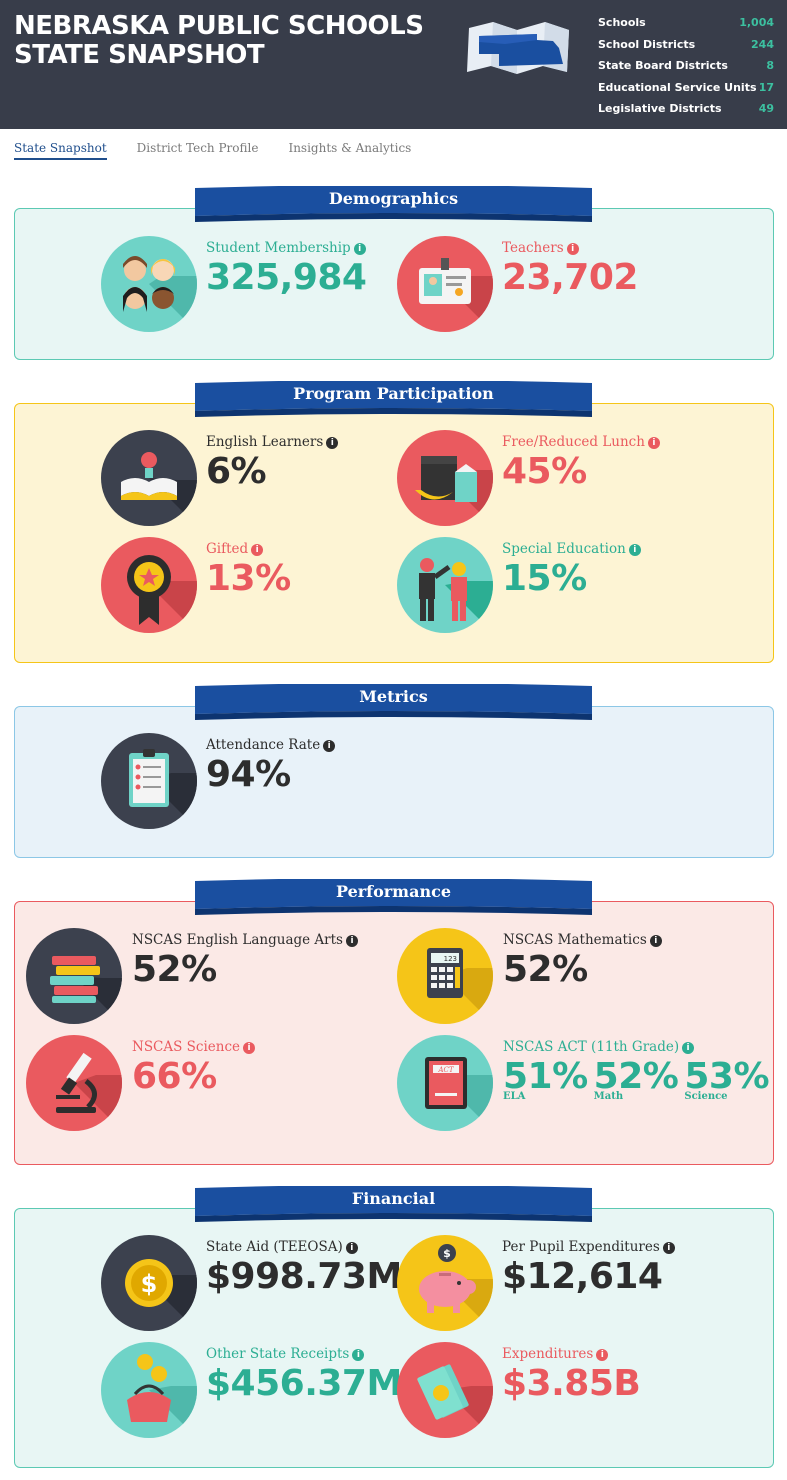 This screenshot has height=1480, width=787. I want to click on microscope-icon, so click(74, 1083).